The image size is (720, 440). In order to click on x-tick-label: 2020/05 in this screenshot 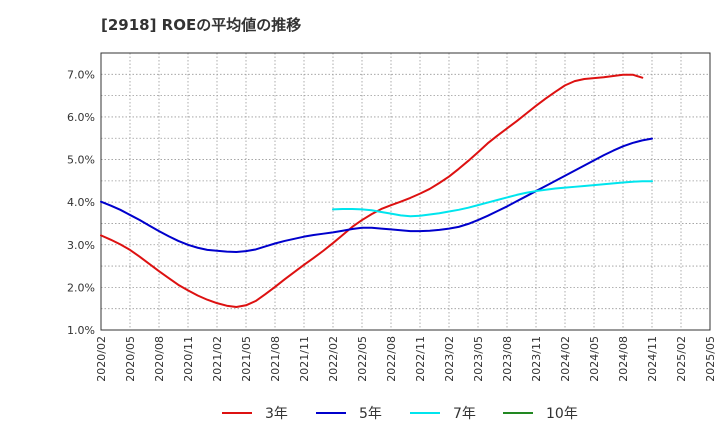, I will do `click(130, 359)`.